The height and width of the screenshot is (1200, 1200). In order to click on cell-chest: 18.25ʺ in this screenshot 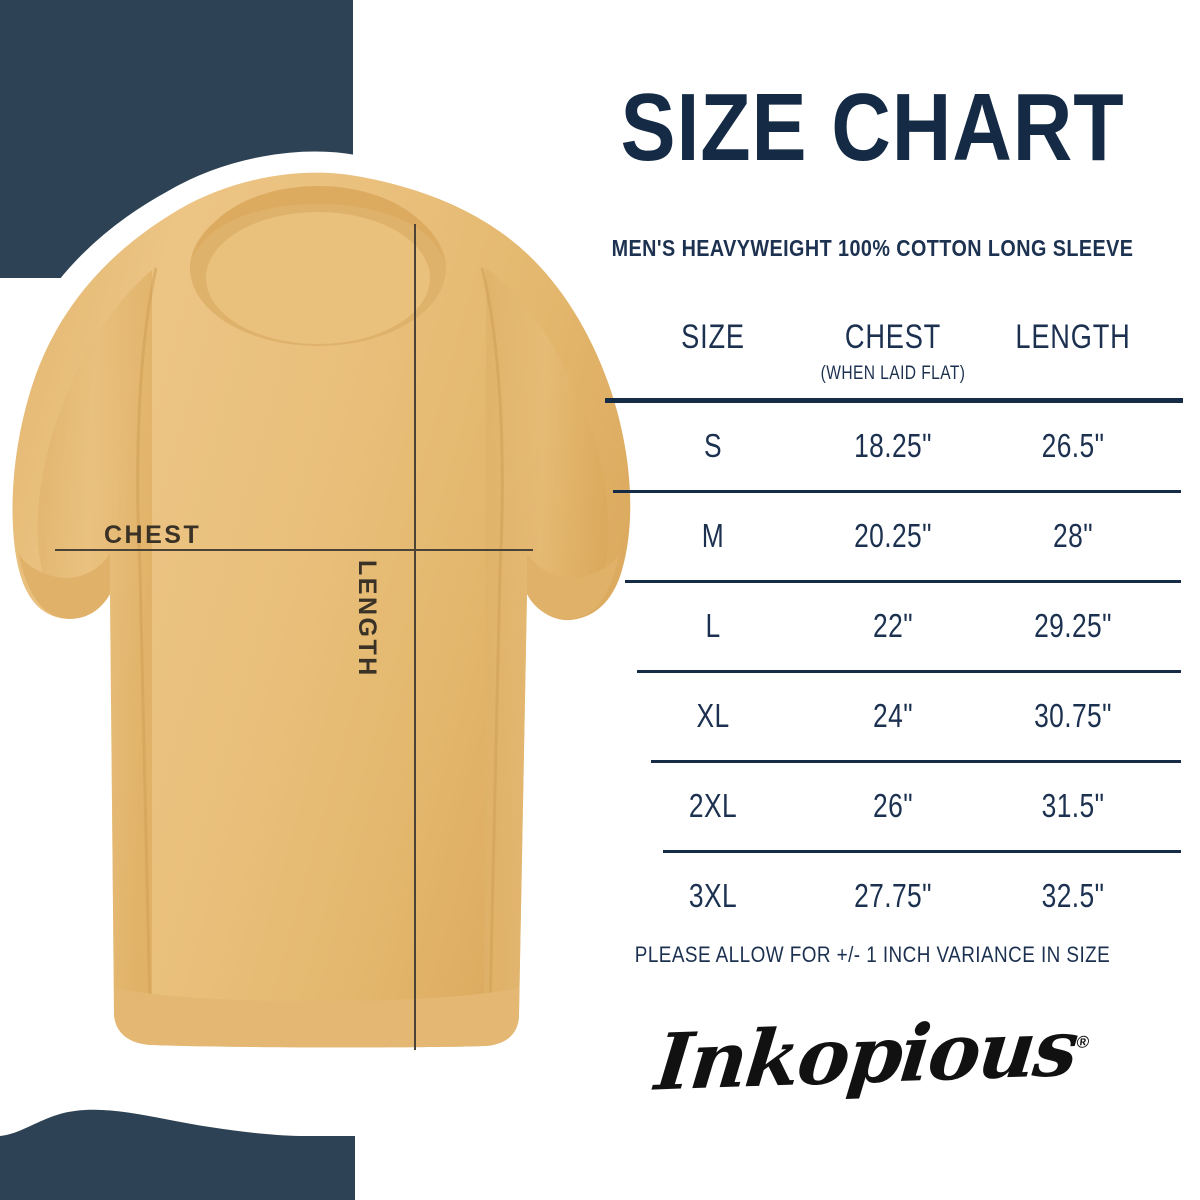, I will do `click(893, 445)`.